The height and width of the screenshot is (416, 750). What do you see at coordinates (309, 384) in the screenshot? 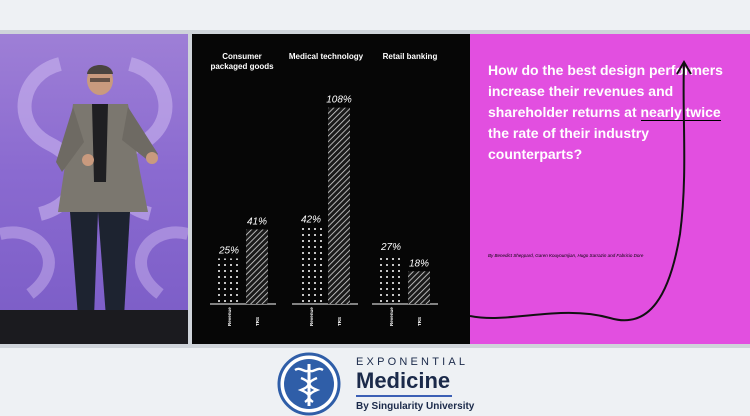
I see `caduceus-icon` at bounding box center [309, 384].